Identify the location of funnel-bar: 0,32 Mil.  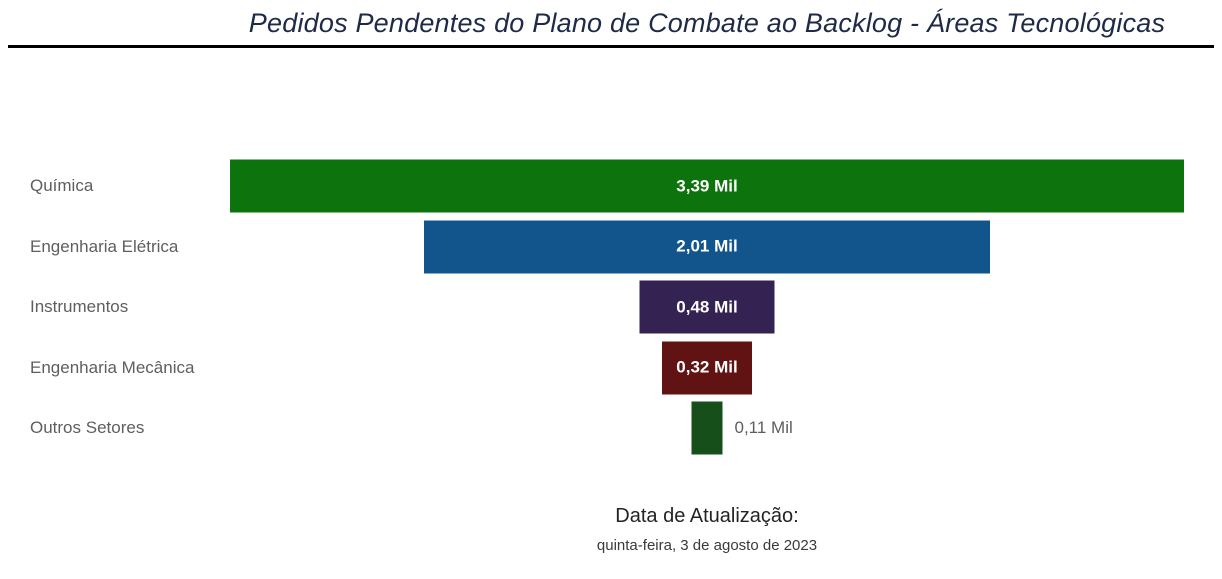
(707, 368).